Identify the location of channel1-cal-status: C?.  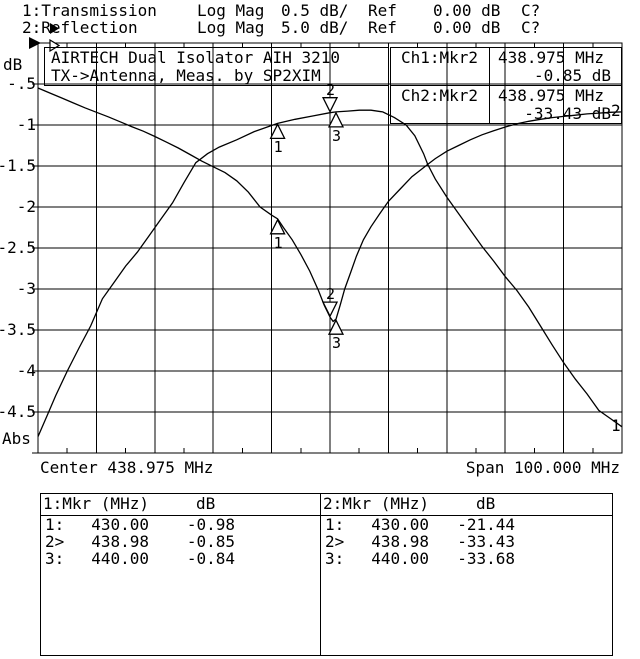
(531, 10).